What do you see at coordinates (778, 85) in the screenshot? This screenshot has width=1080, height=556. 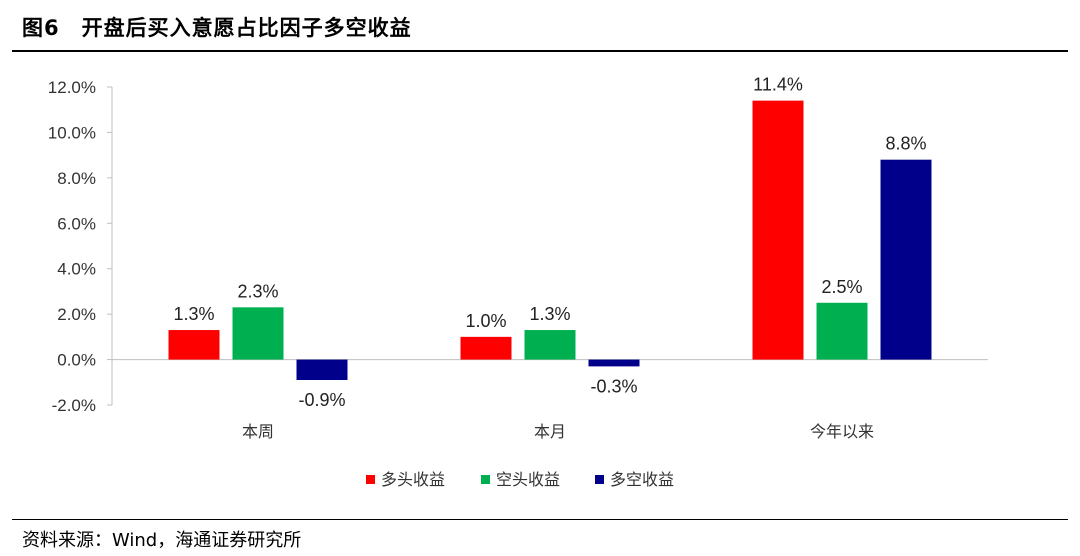 I see `data-label: 11.4%` at bounding box center [778, 85].